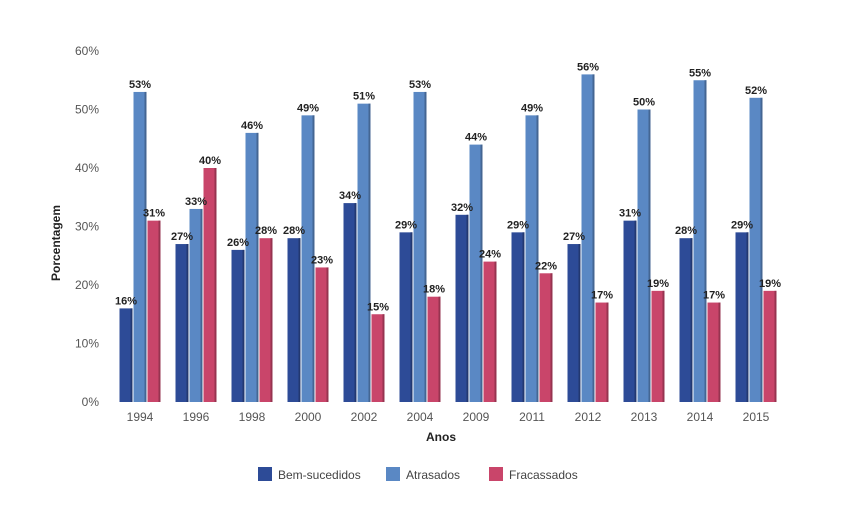 Image resolution: width=848 pixels, height=508 pixels. What do you see at coordinates (210, 285) in the screenshot?
I see `bar-fracassados-1996` at bounding box center [210, 285].